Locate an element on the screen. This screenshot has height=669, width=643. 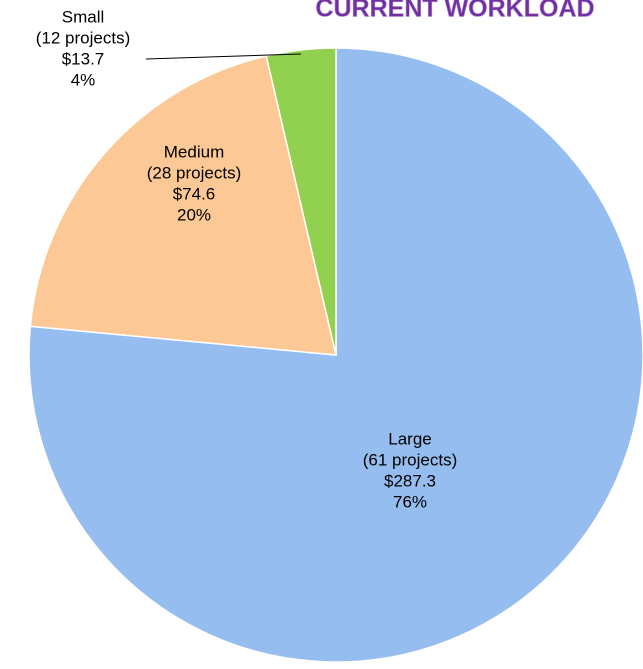
project-label: (12 projects) is located at coordinates (83, 37).